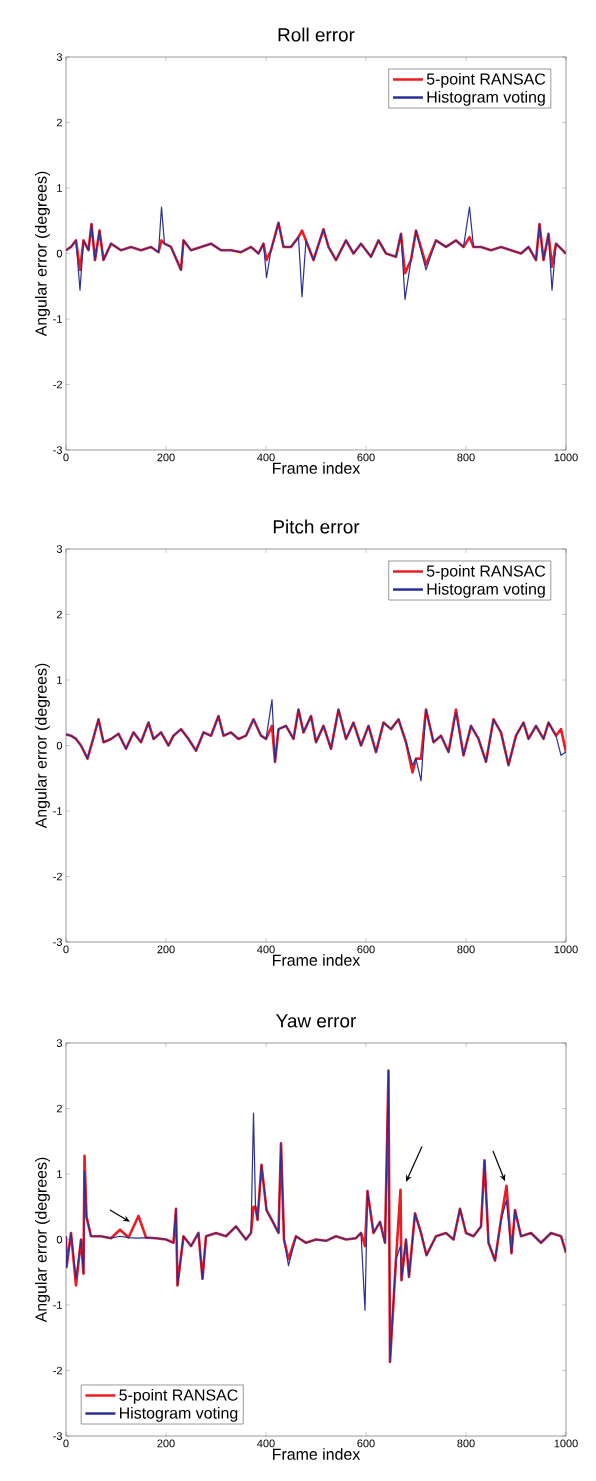 This screenshot has width=596, height=1481. I want to click on chart-title: Pitch error, so click(316, 526).